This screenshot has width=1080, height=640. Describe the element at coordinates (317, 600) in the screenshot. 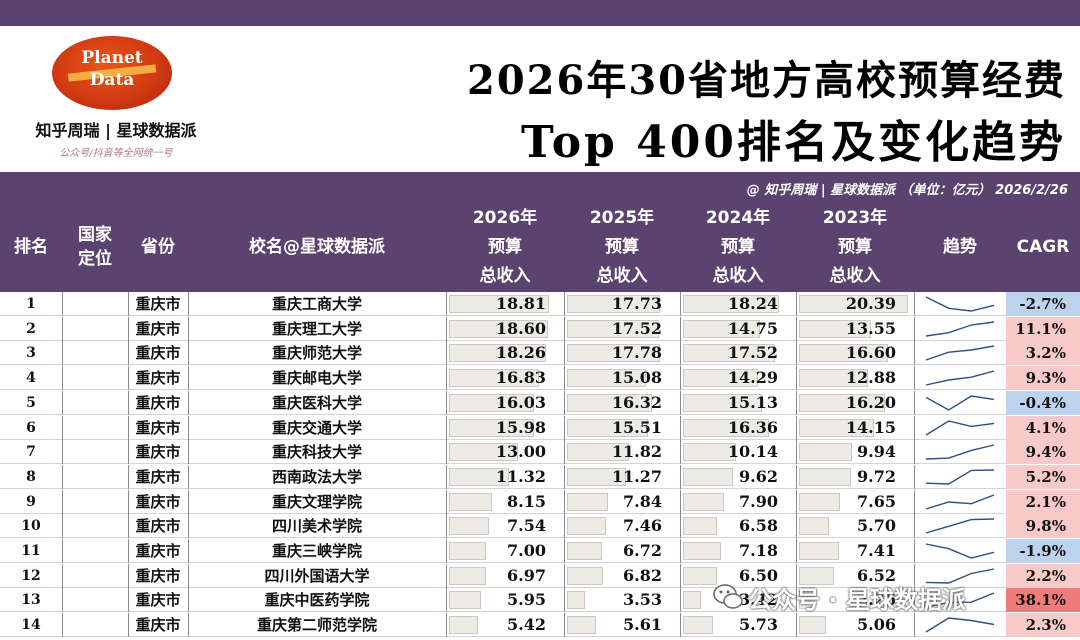

I see `school-name-cell: 重庆中医药学院` at that location.